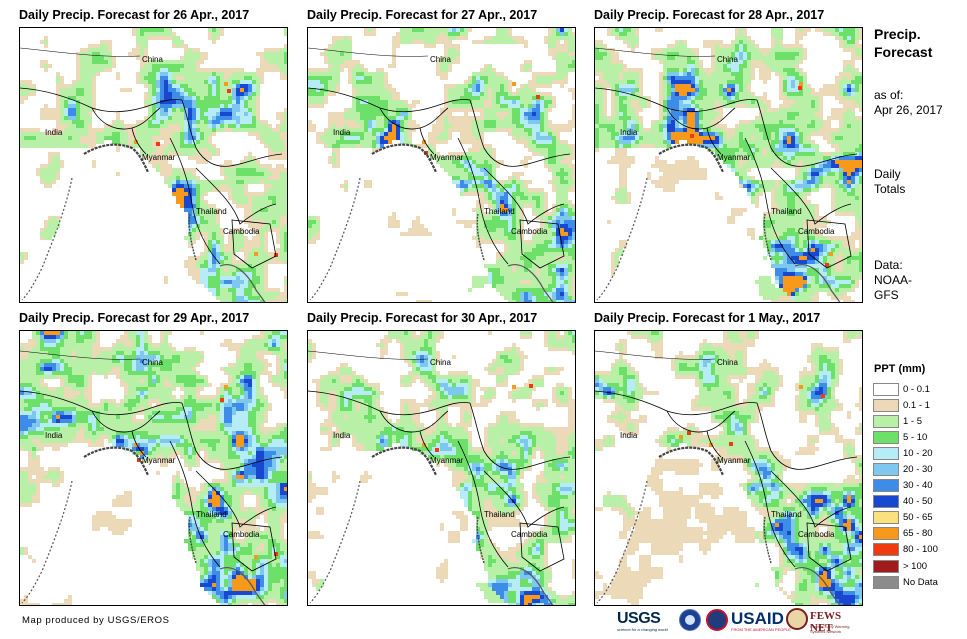  I want to click on panel-title: Daily Precip. Forecast for 1 May., 2017, so click(707, 318).